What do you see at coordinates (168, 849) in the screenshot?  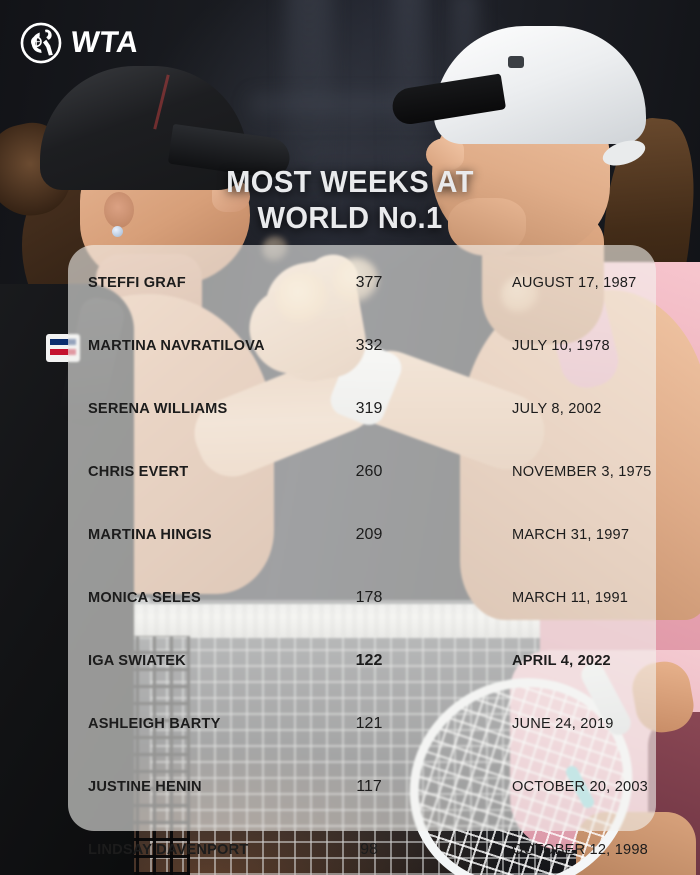 I see `player-name: LINDSAY DAVENPORT` at bounding box center [168, 849].